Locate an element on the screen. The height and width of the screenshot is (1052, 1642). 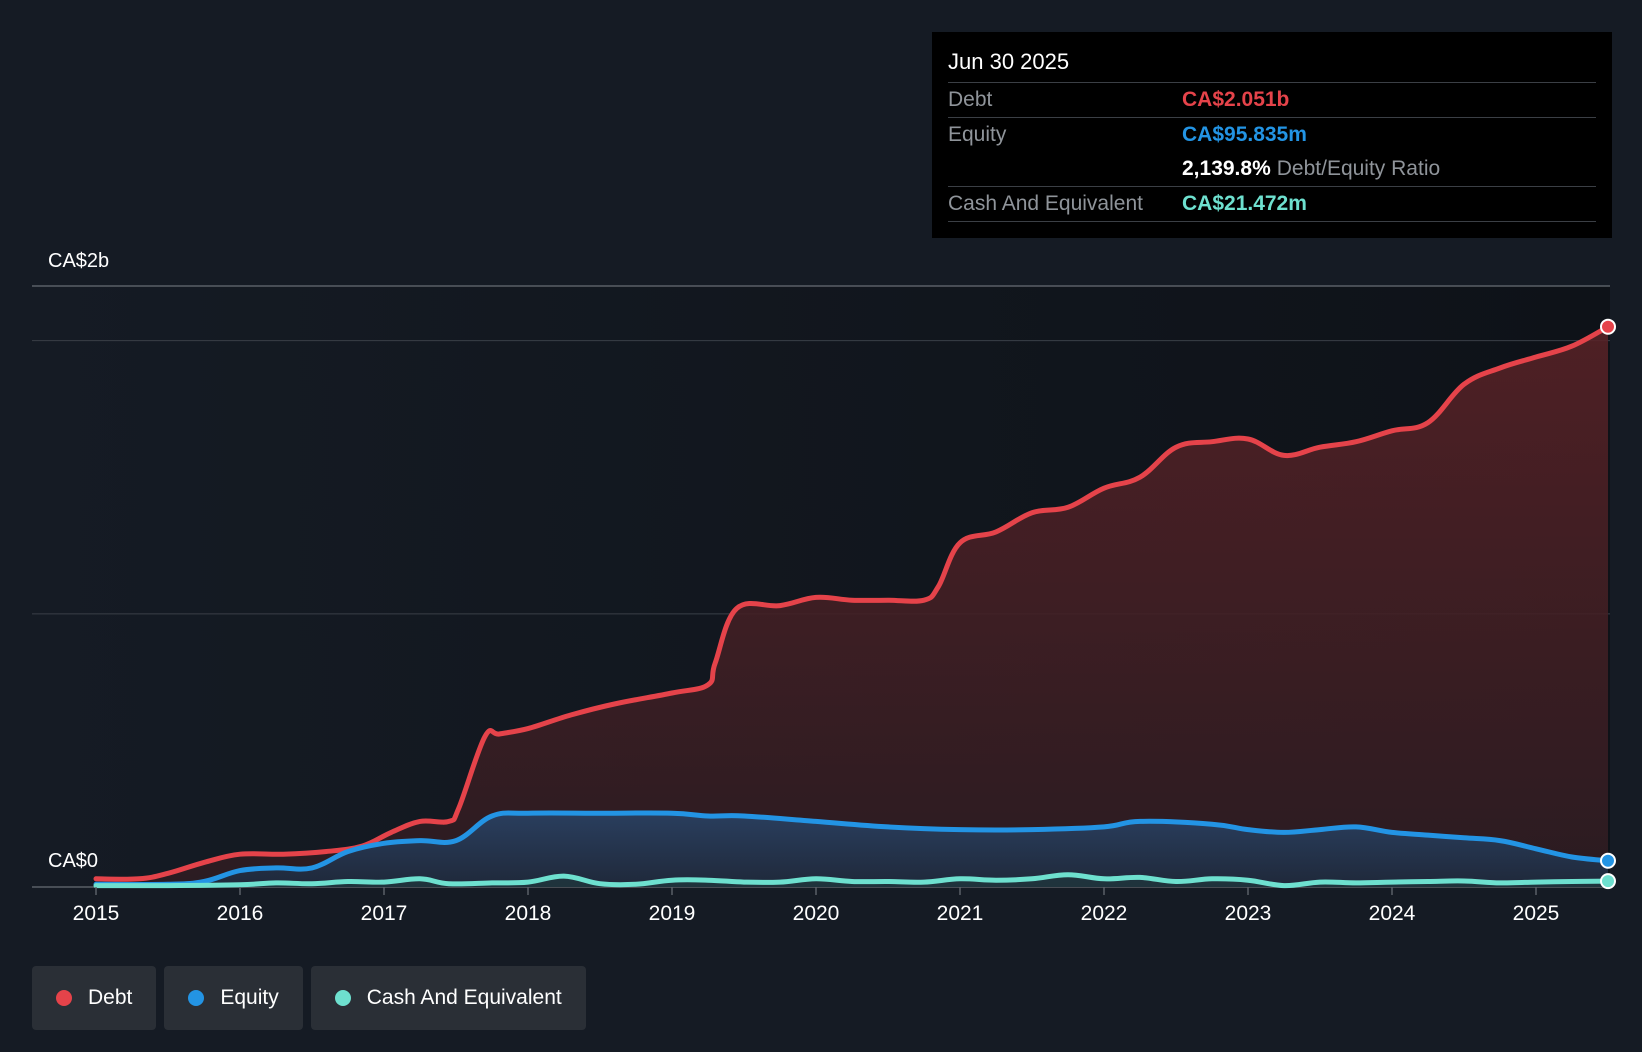
legend-item-equity: Equity is located at coordinates (233, 998).